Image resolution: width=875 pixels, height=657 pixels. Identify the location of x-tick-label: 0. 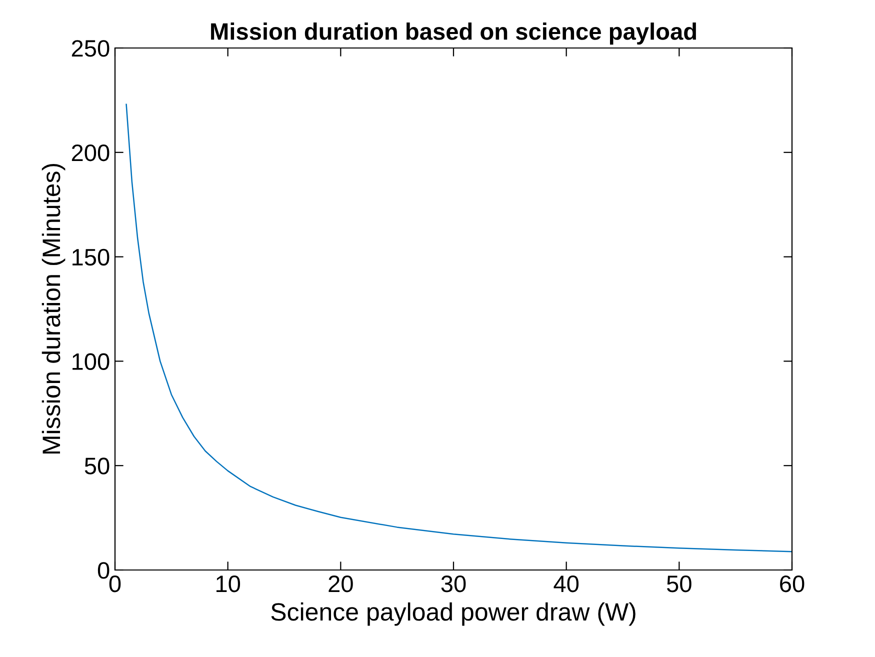
(115, 583).